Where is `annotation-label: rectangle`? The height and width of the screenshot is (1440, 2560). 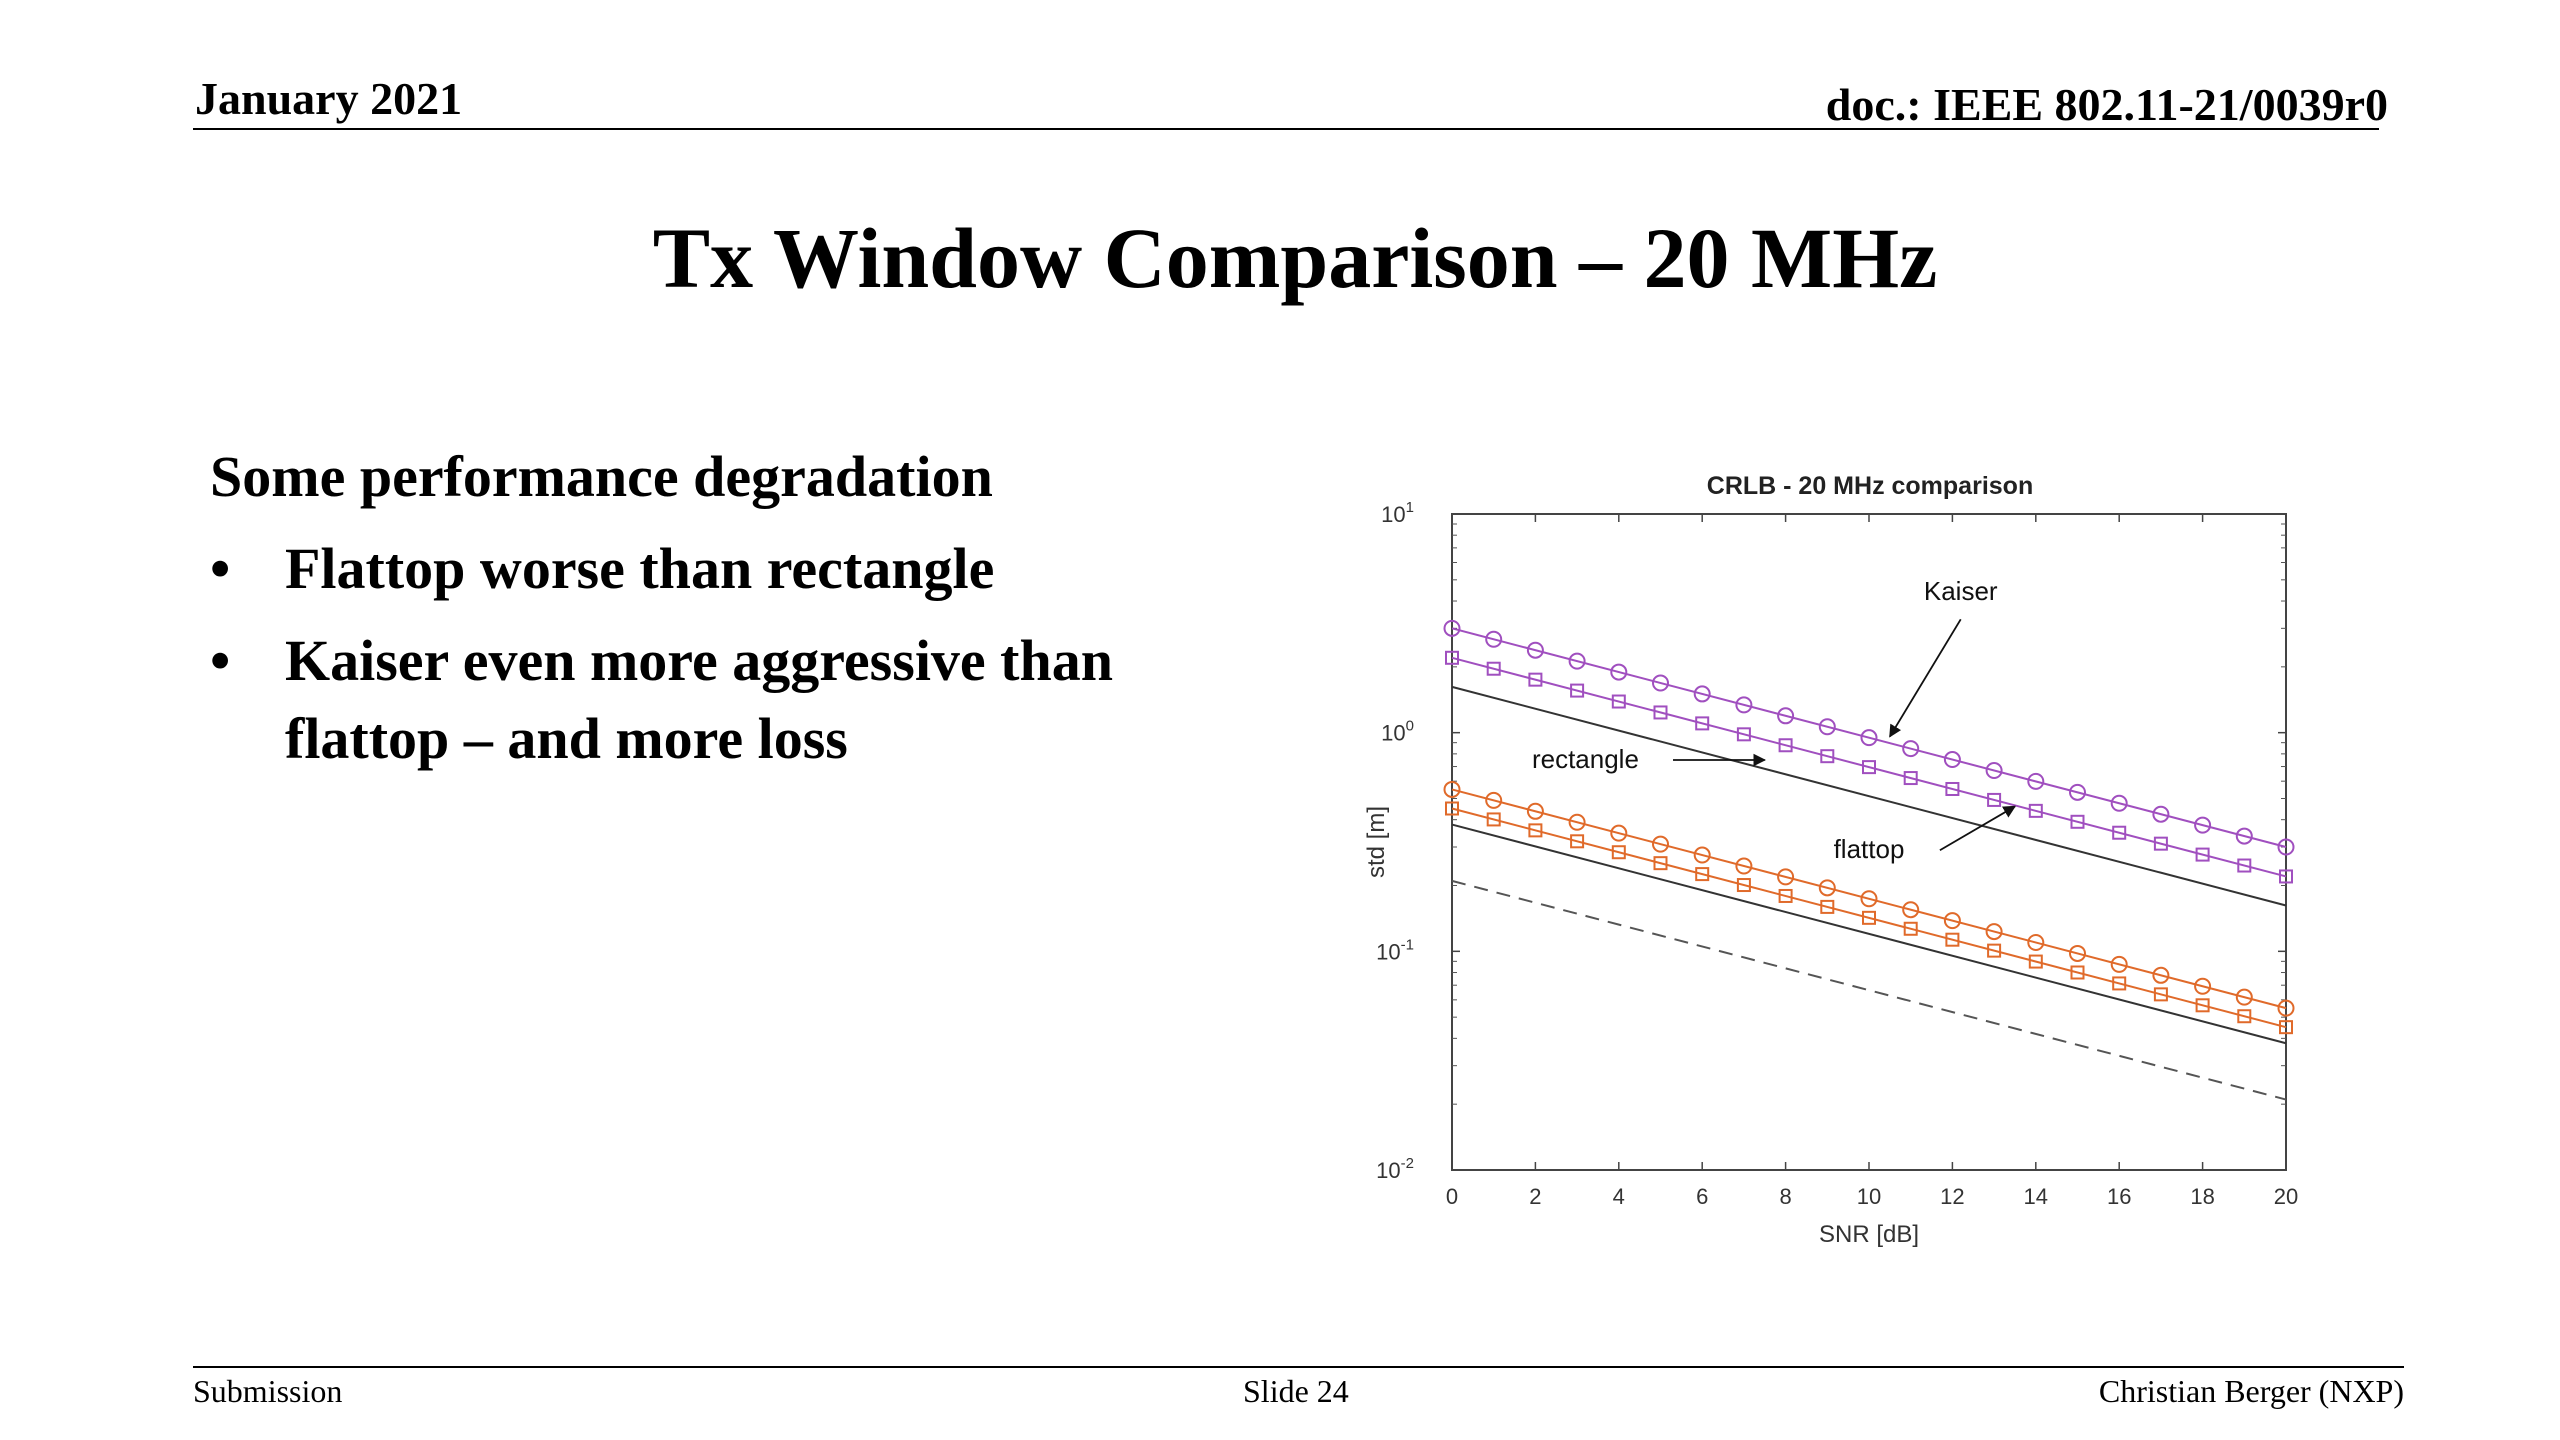
annotation-label: rectangle is located at coordinates (1585, 759).